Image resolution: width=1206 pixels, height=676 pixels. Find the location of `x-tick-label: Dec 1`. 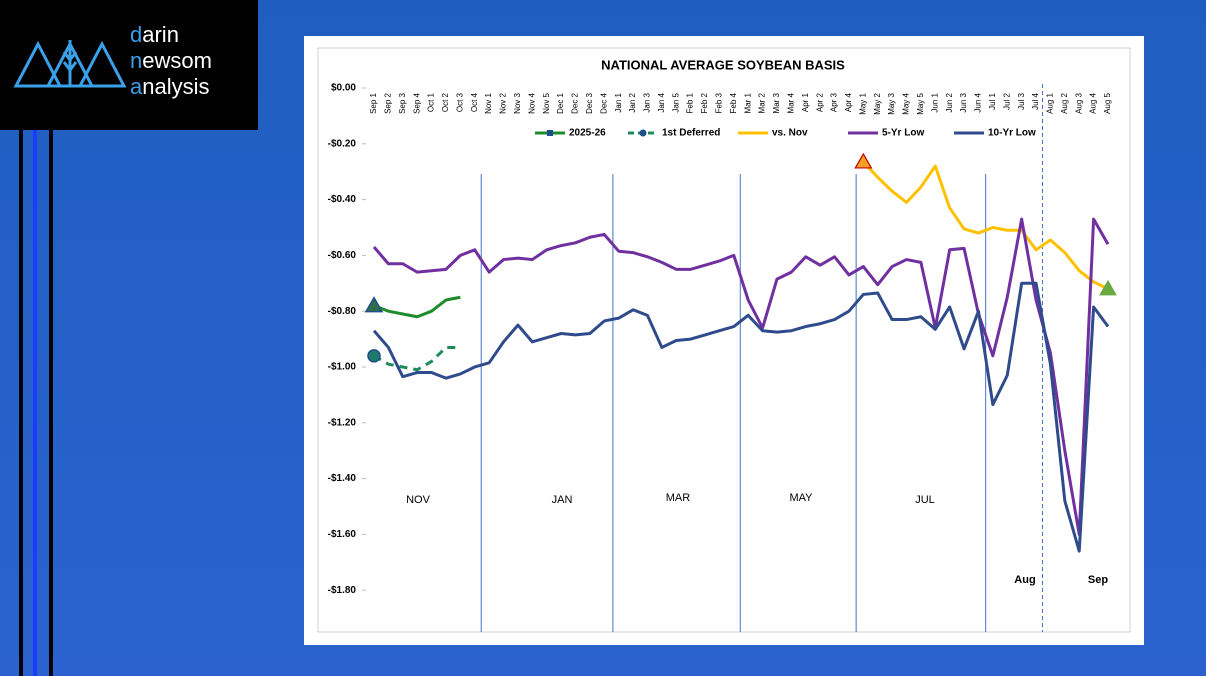

x-tick-label: Dec 1 is located at coordinates (560, 102).